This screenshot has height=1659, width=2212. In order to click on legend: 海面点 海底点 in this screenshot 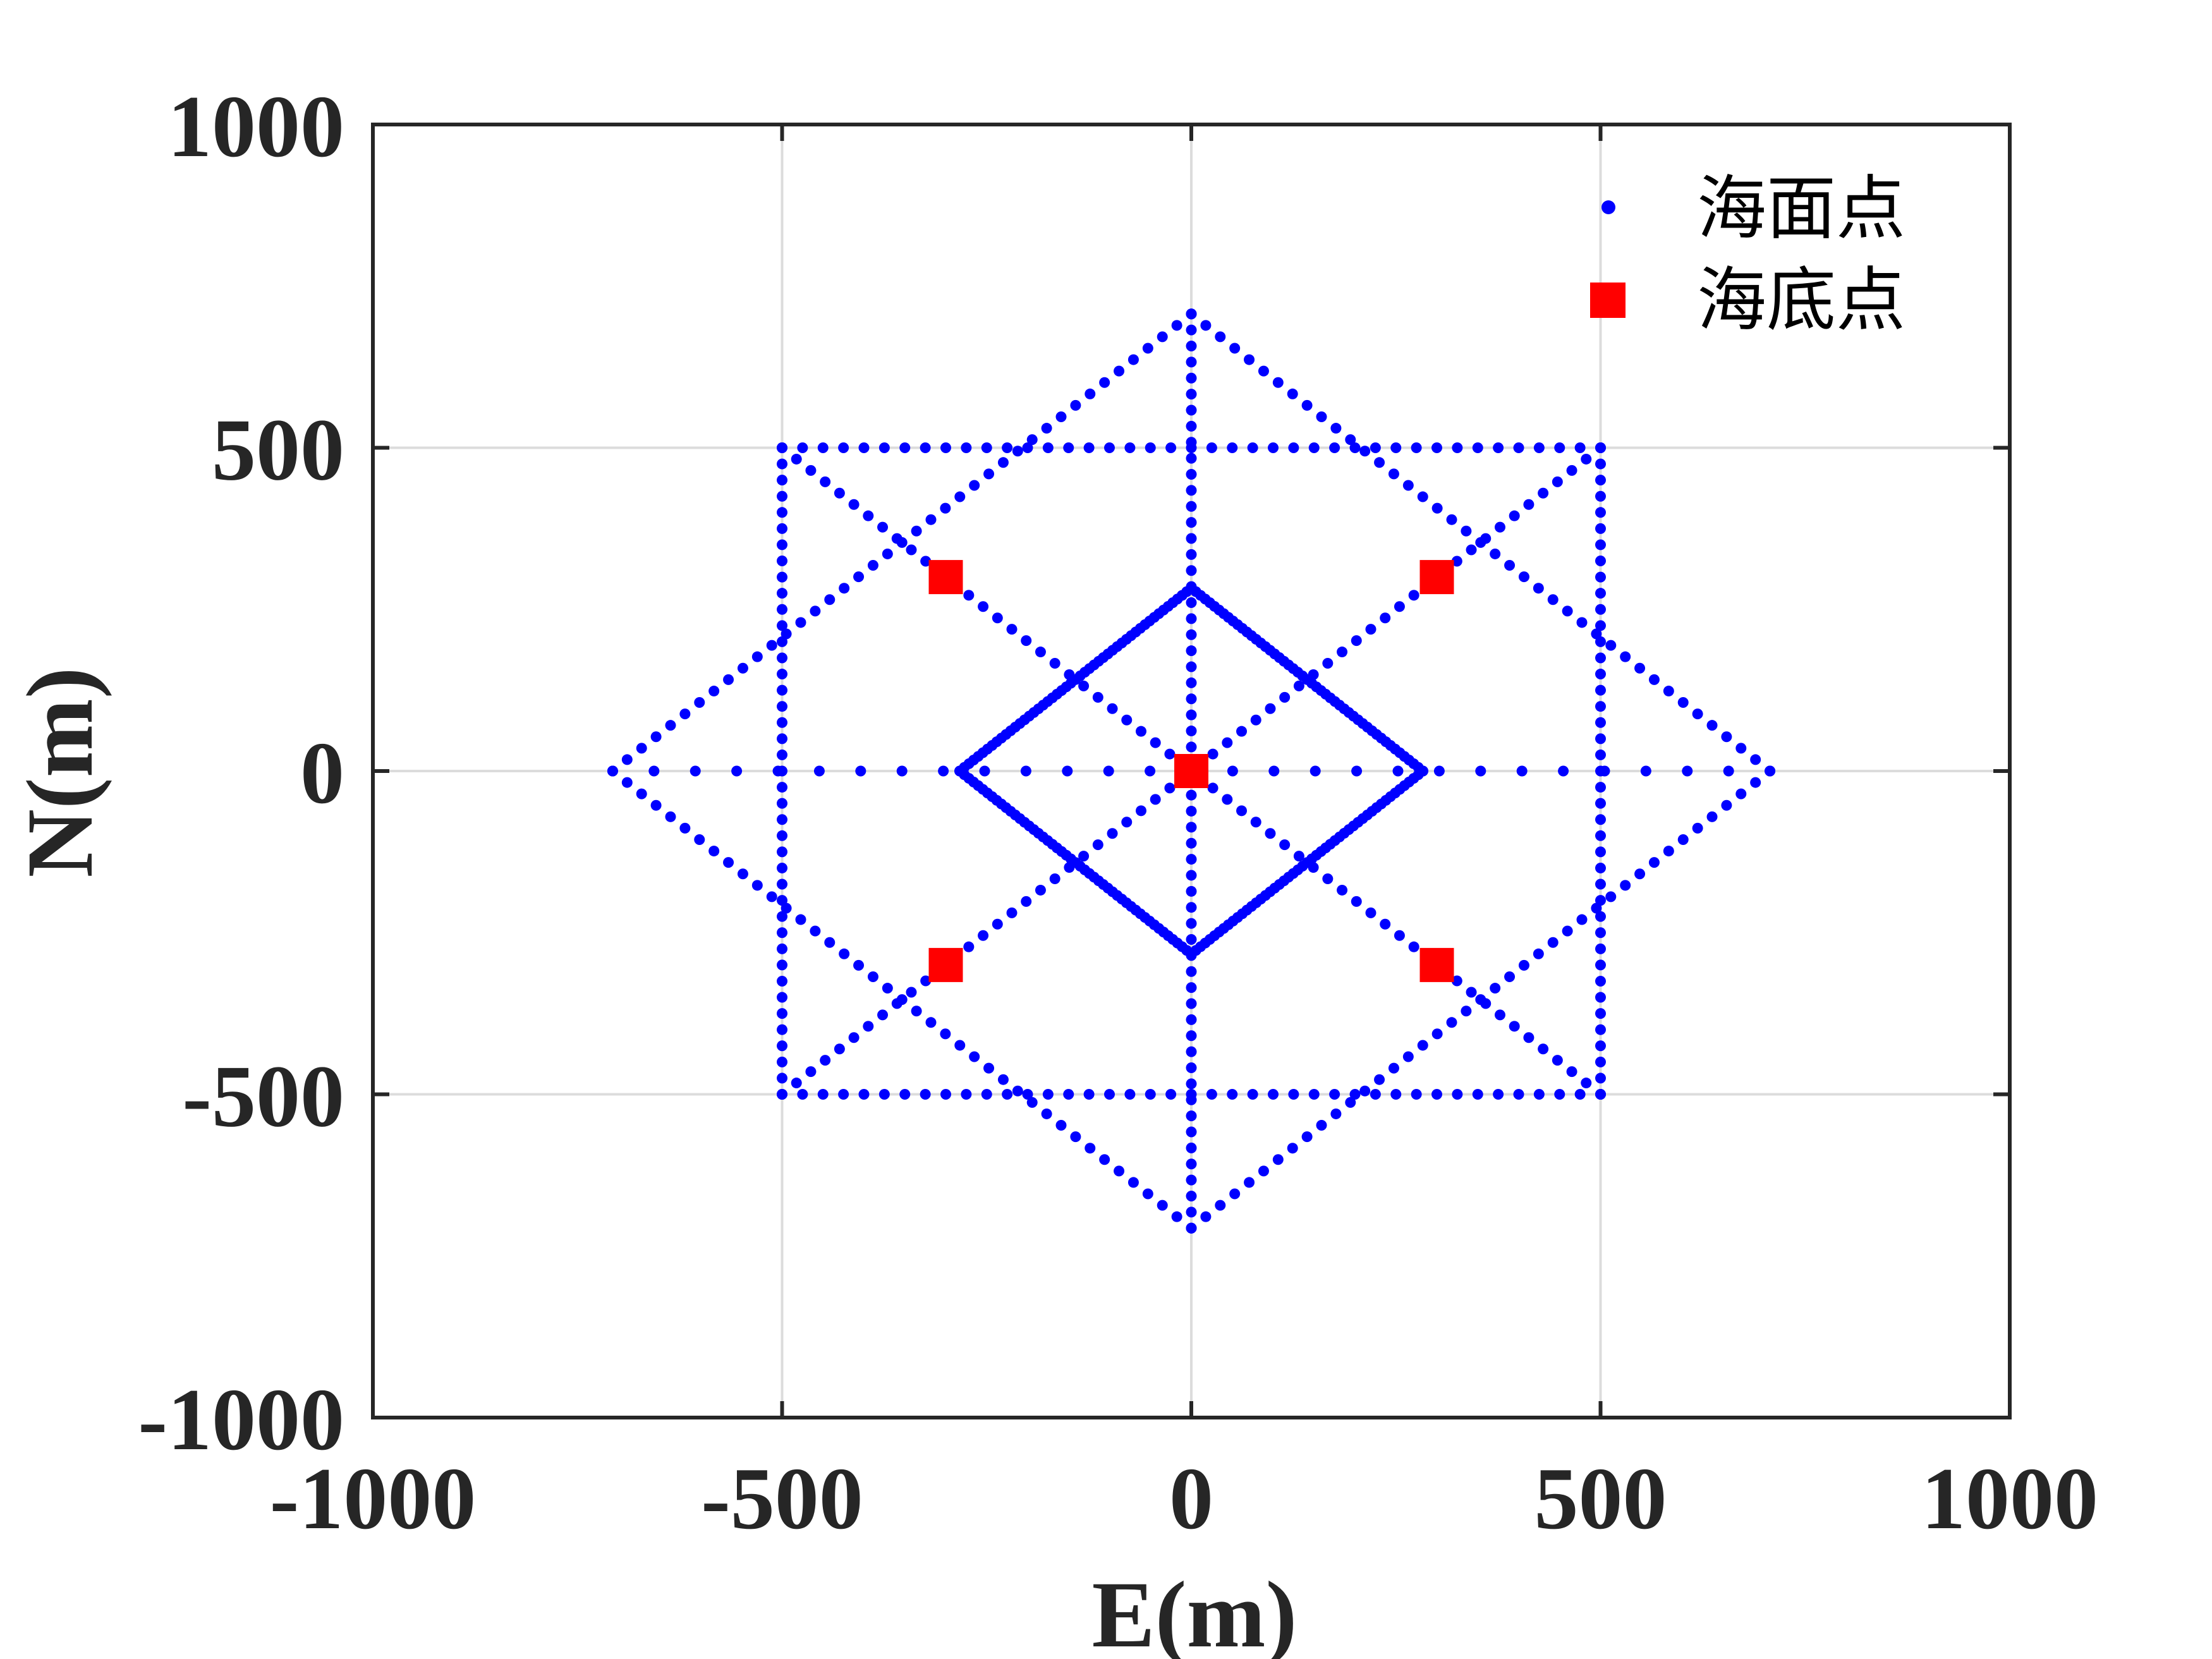, I will do `click(1747, 254)`.